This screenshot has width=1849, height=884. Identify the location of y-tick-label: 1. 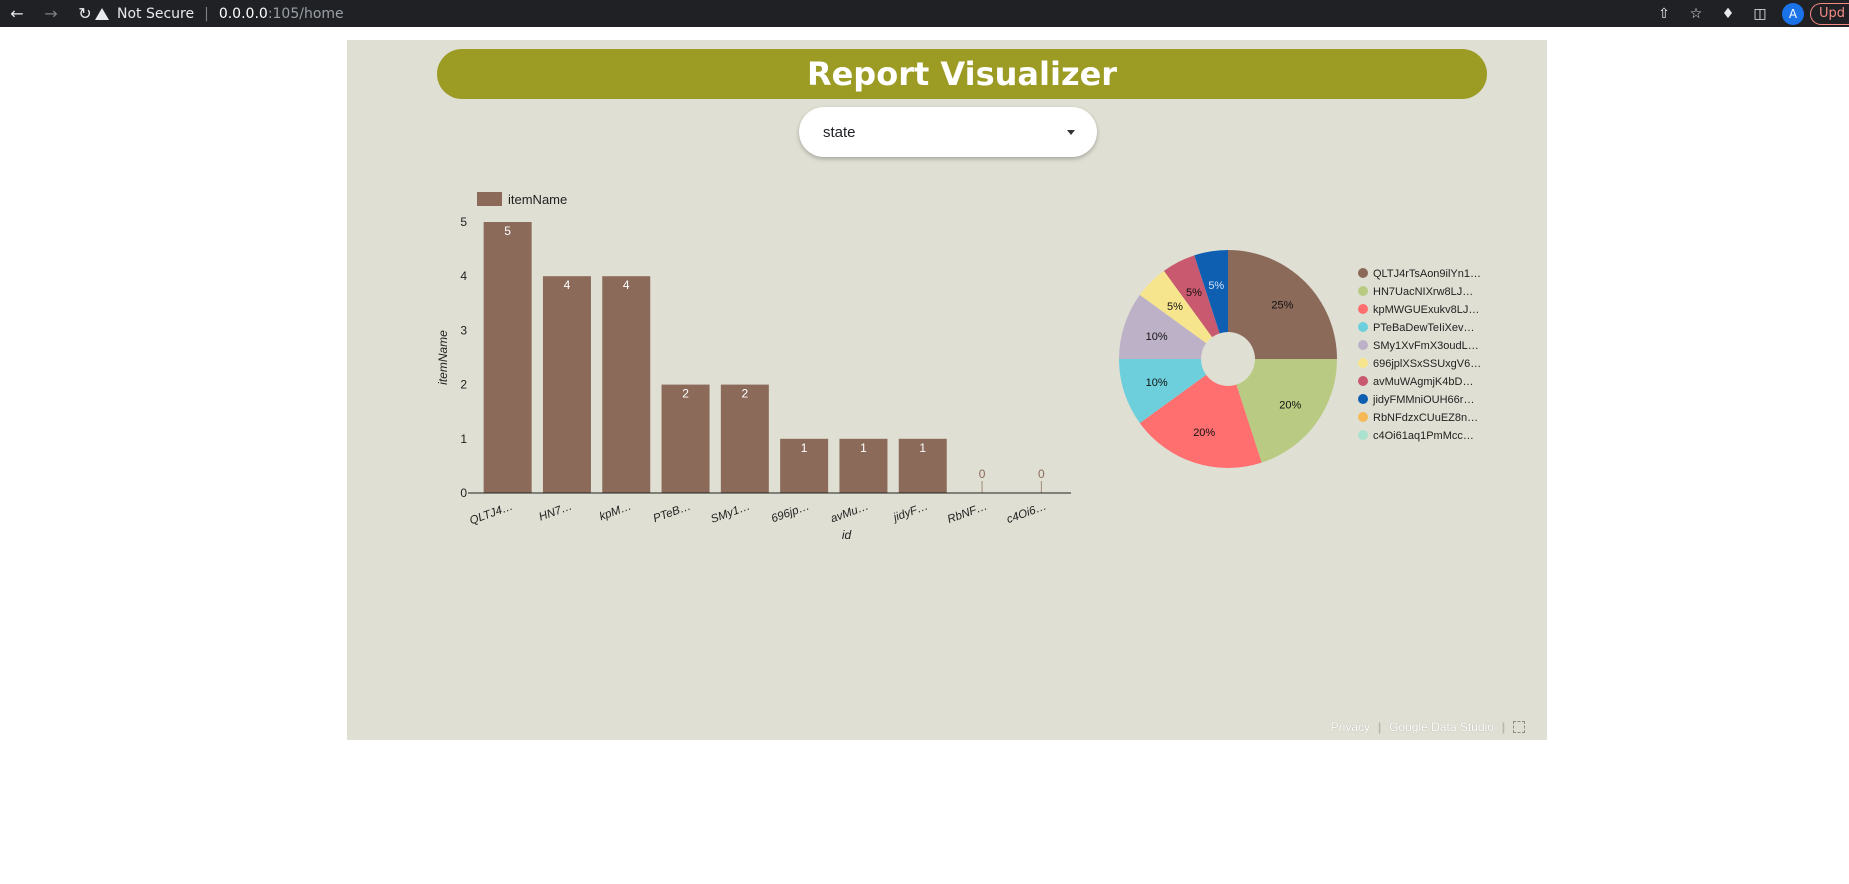
(463, 439).